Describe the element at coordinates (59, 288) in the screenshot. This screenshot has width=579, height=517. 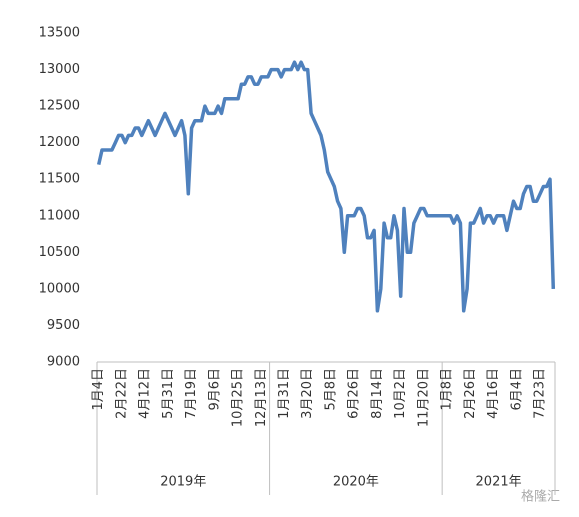
I see `y-tick-label: 10000` at that location.